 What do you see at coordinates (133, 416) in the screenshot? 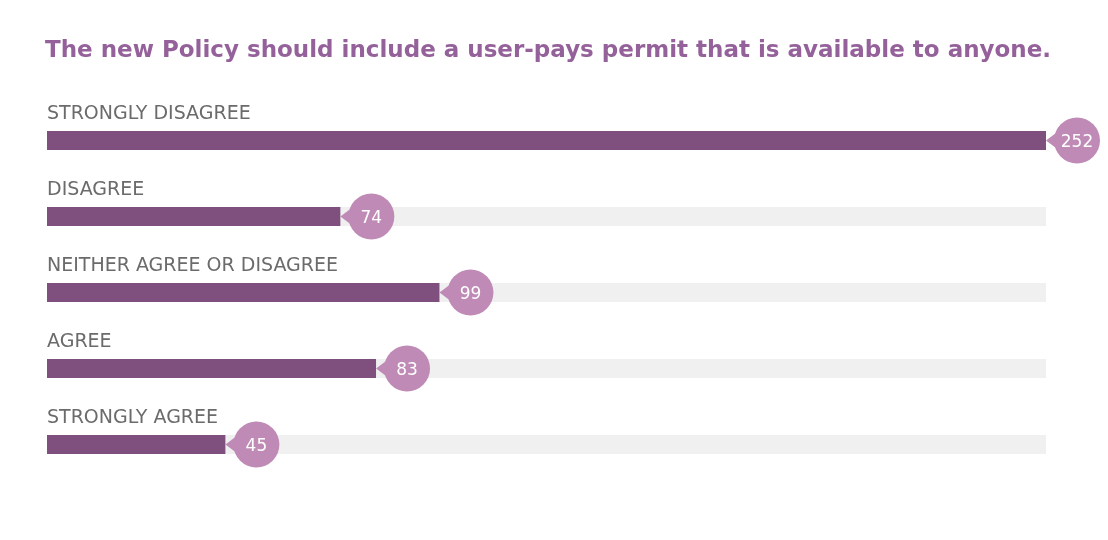
I see `y-tick-label: STRONGLY AGREE` at bounding box center [133, 416].